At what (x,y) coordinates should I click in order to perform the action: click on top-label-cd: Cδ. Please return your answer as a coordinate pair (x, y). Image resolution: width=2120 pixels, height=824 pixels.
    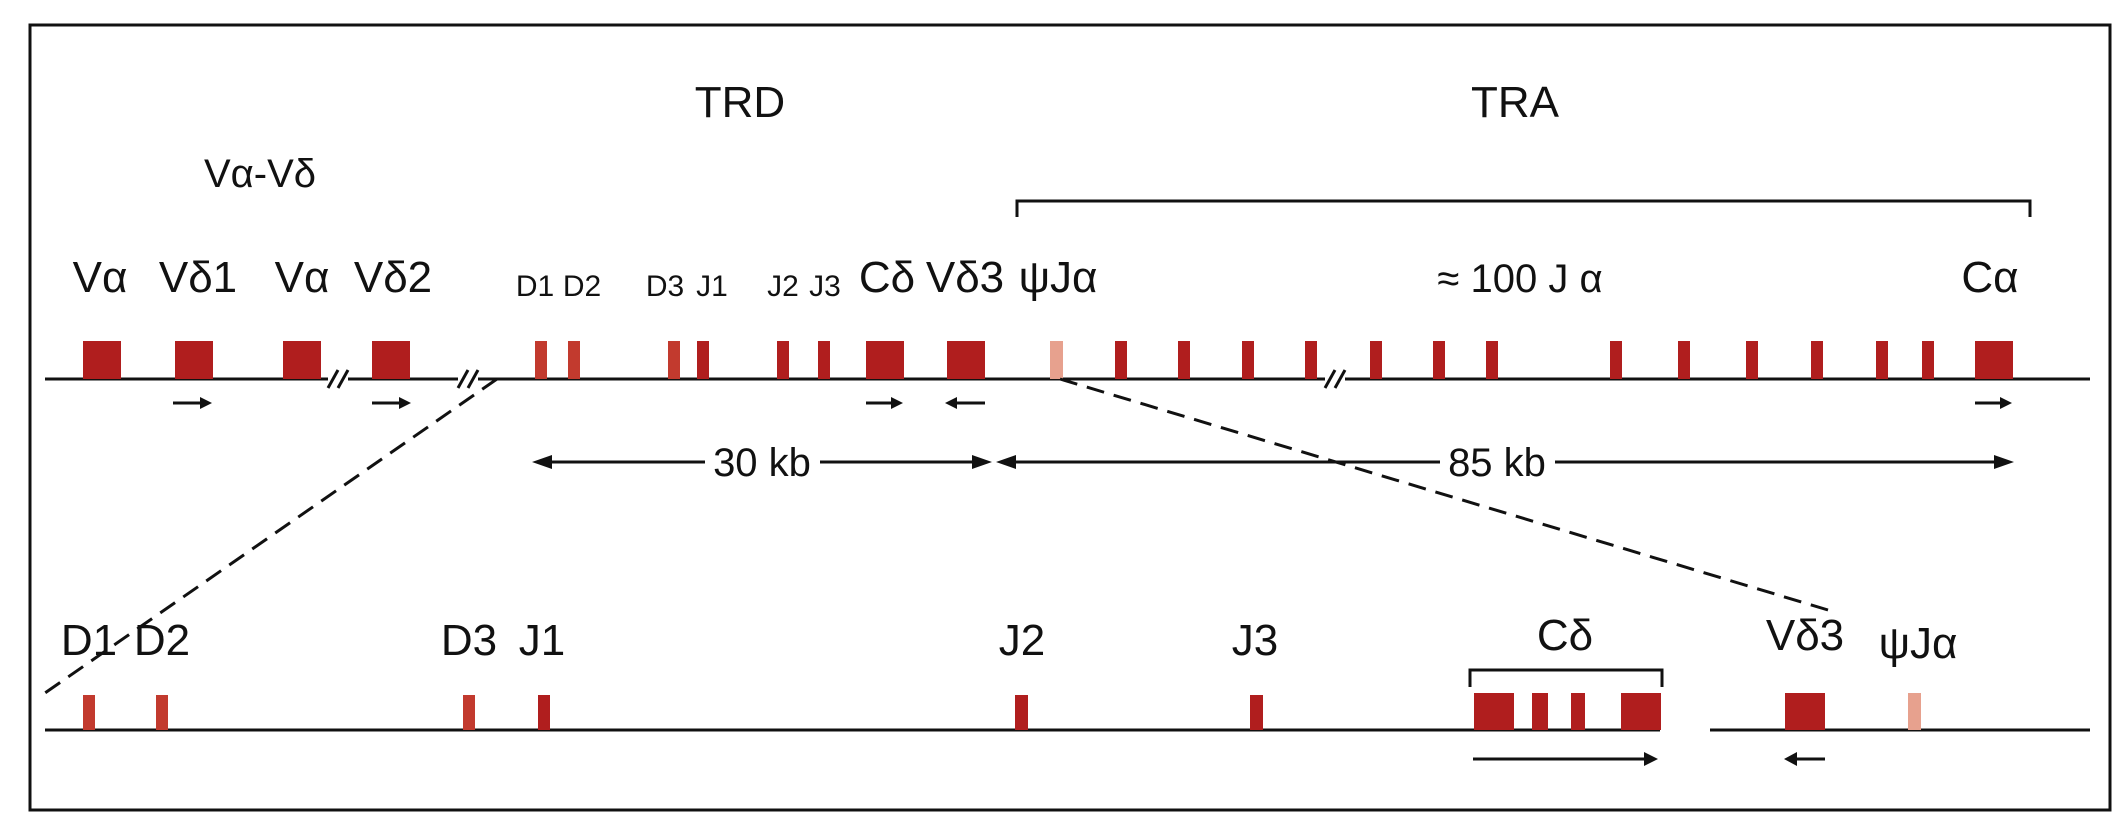
    Looking at the image, I should click on (887, 277).